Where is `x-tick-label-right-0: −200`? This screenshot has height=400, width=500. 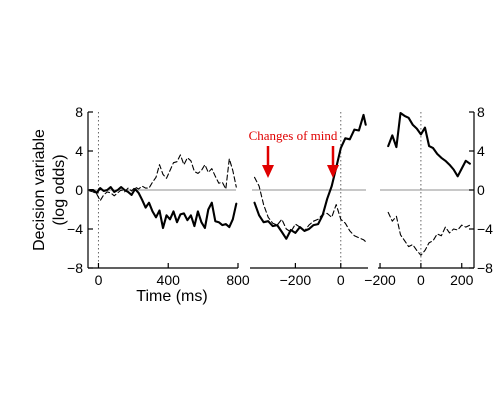 x-tick-label-right-0: −200 is located at coordinates (380, 280).